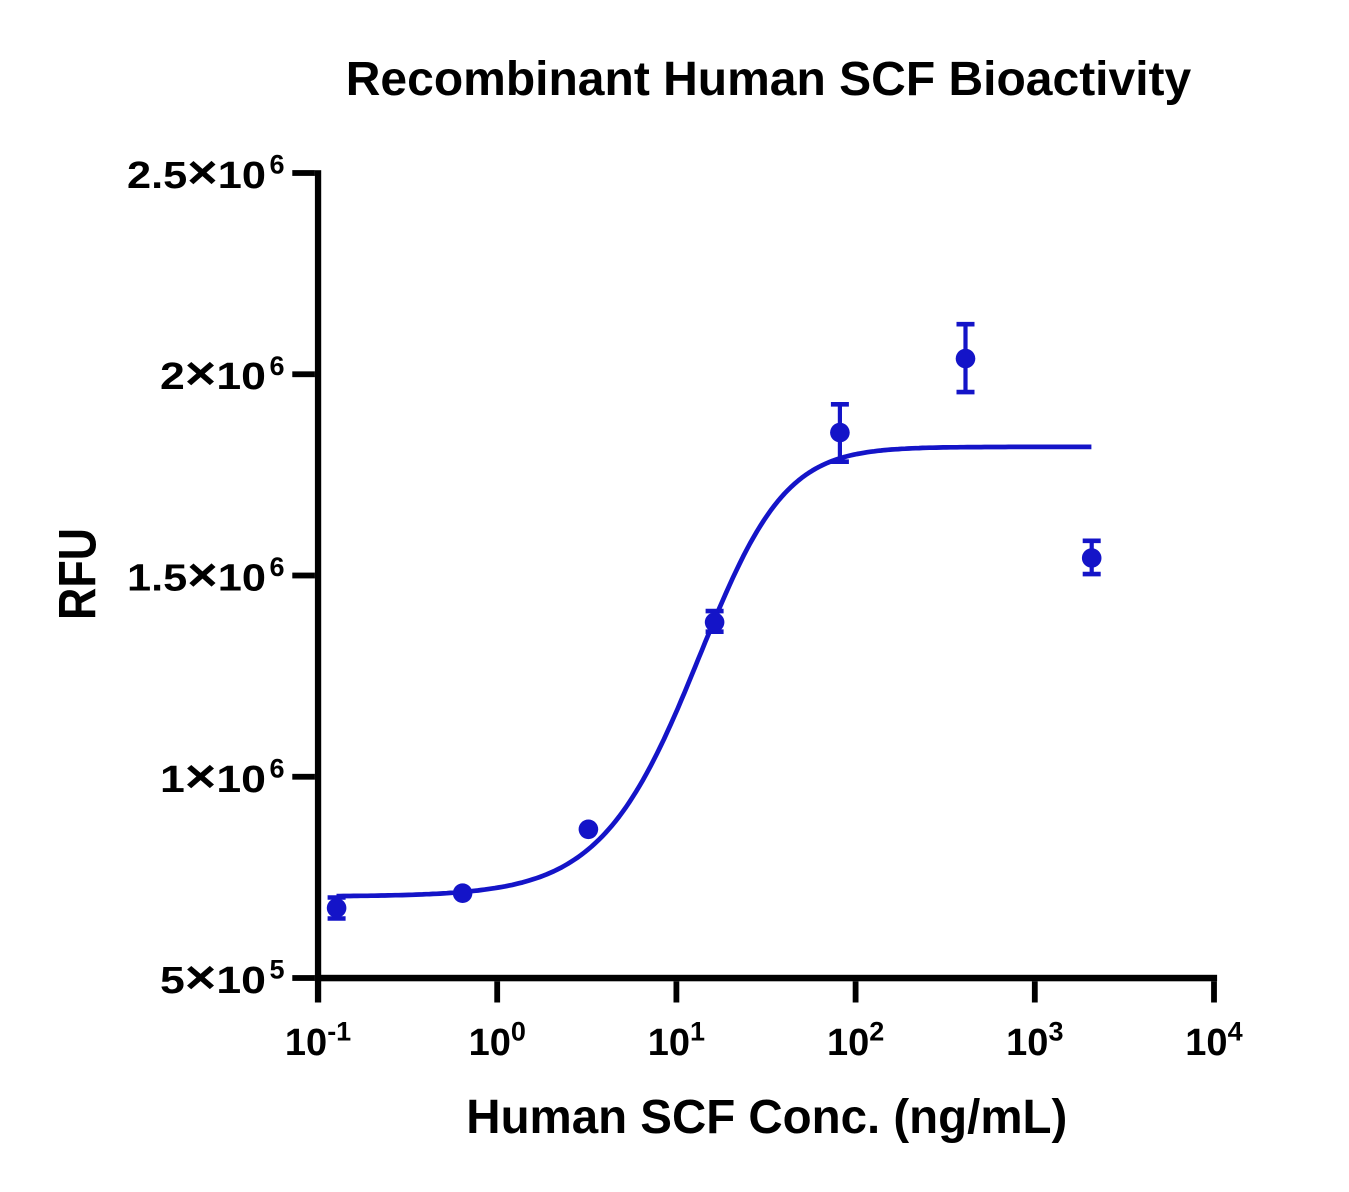 The height and width of the screenshot is (1192, 1349). I want to click on svg-text: Human SCF Conc. (ng/mL), so click(766, 1117).